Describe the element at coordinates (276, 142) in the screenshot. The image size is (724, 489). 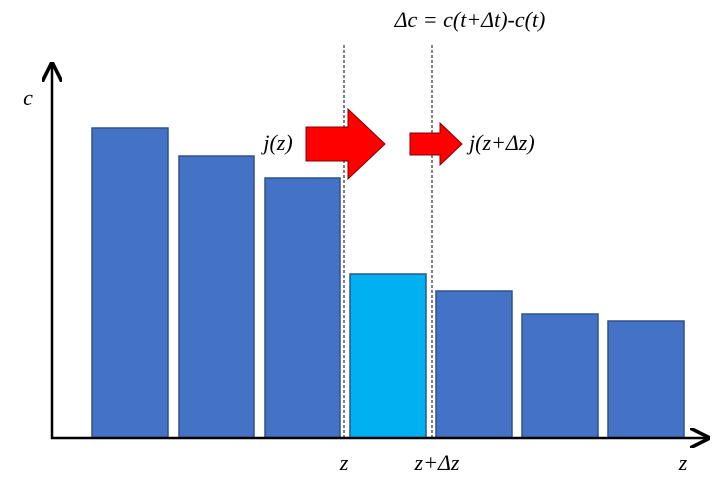
I see `flux-in-label: j(z)` at that location.